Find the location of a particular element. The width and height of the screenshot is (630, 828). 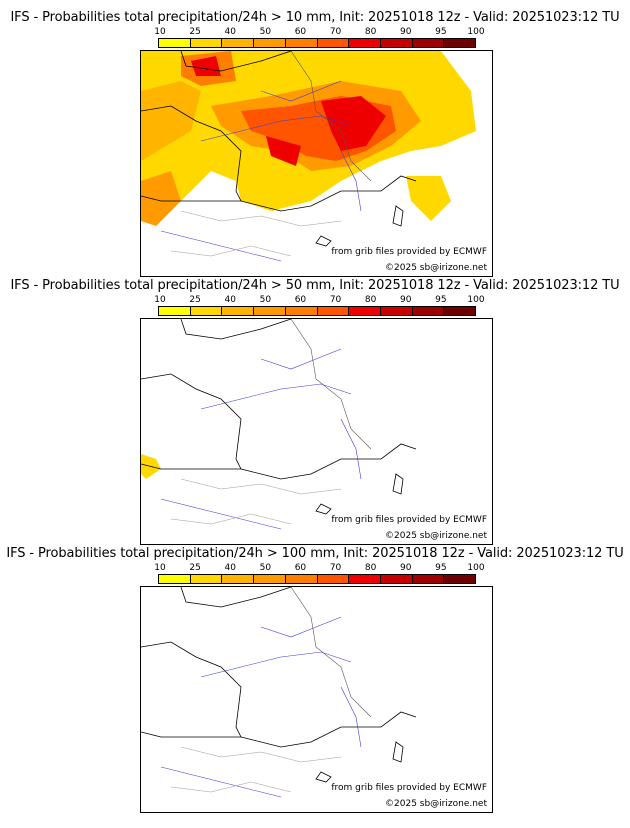

prob-area-50b is located at coordinates (161, 198).